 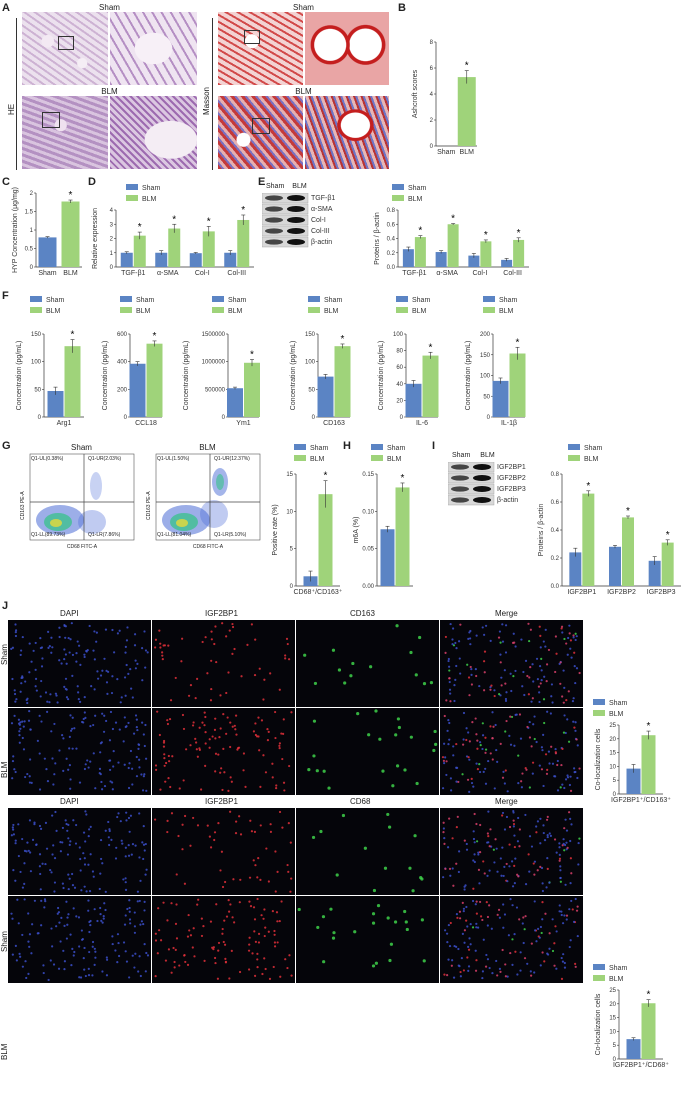 What do you see at coordinates (23, 505) in the screenshot?
I see `flow-sham-yaxis: CD163 PE-A` at bounding box center [23, 505].